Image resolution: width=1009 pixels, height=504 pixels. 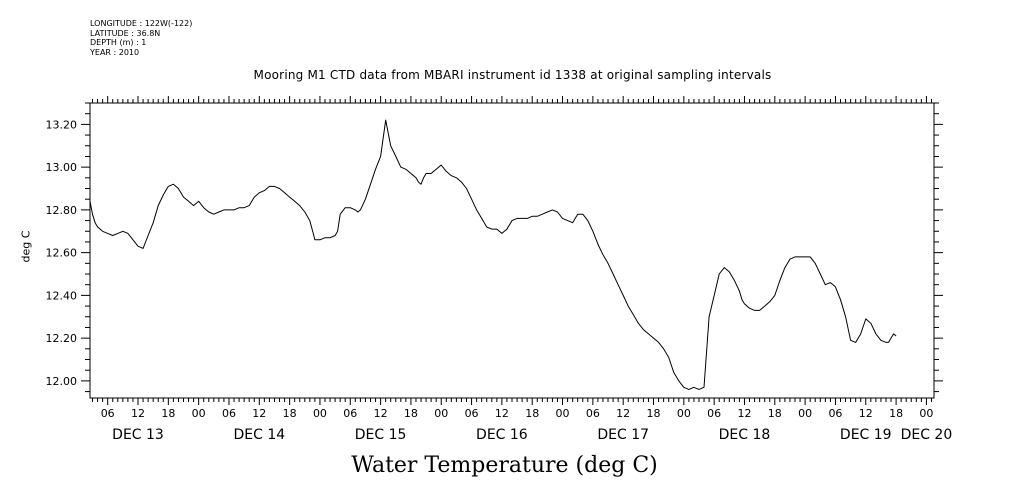 I want to click on x-day-label: DEC 19, so click(x=866, y=435).